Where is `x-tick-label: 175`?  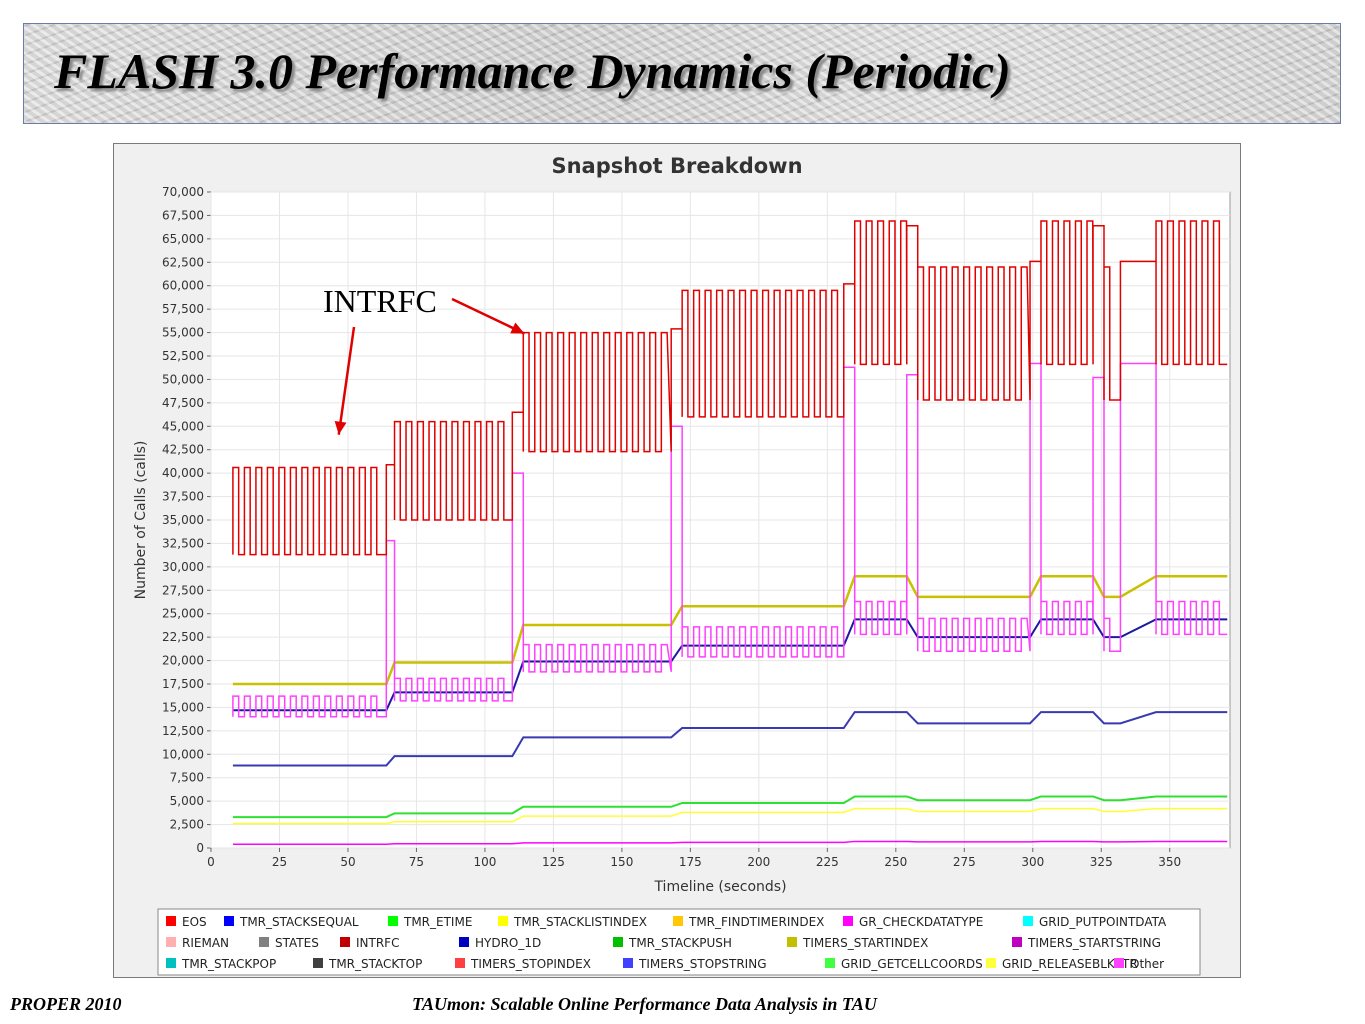
x-tick-label: 175 is located at coordinates (690, 862).